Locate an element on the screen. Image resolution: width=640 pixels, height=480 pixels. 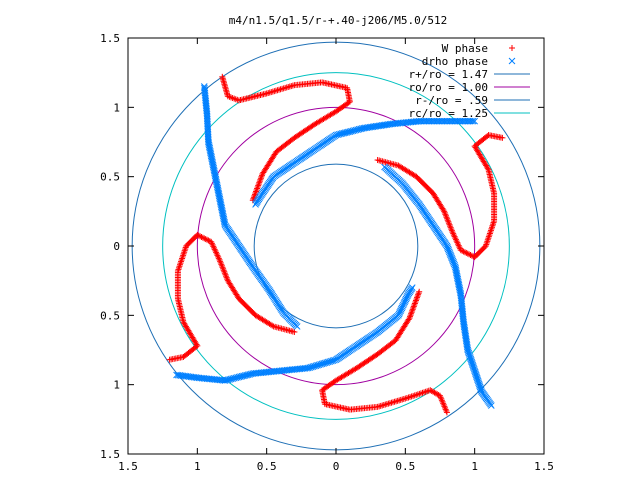
legend-label-1: drho phase is located at coordinates (455, 61).